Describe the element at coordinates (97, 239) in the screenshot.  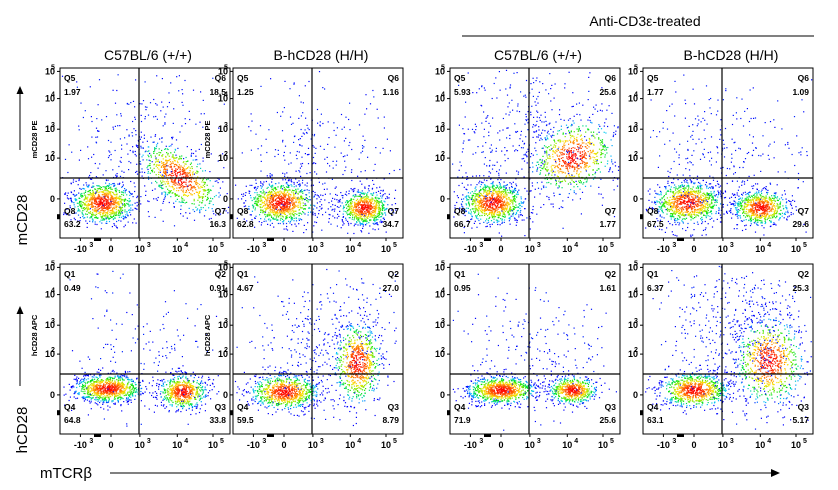
I see `x-axis-marker` at that location.